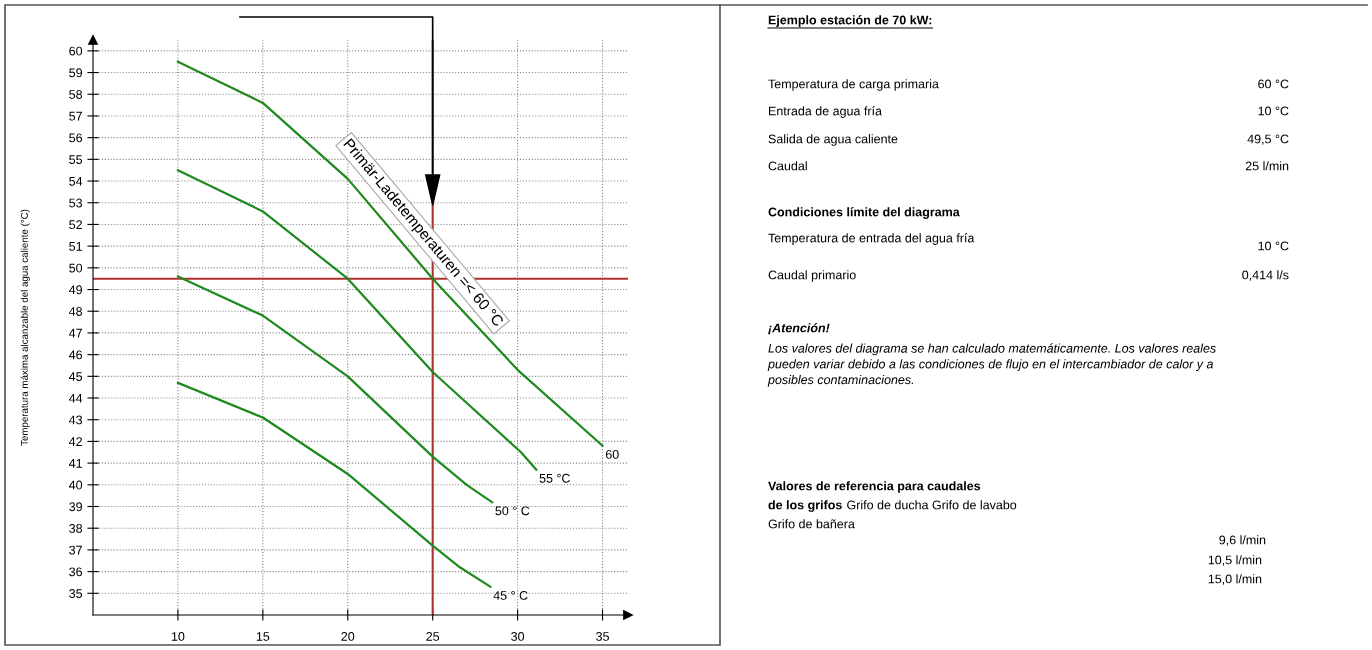 The height and width of the screenshot is (650, 1372). Describe the element at coordinates (1235, 579) in the screenshot. I see `text: 15,0 l/min` at that location.